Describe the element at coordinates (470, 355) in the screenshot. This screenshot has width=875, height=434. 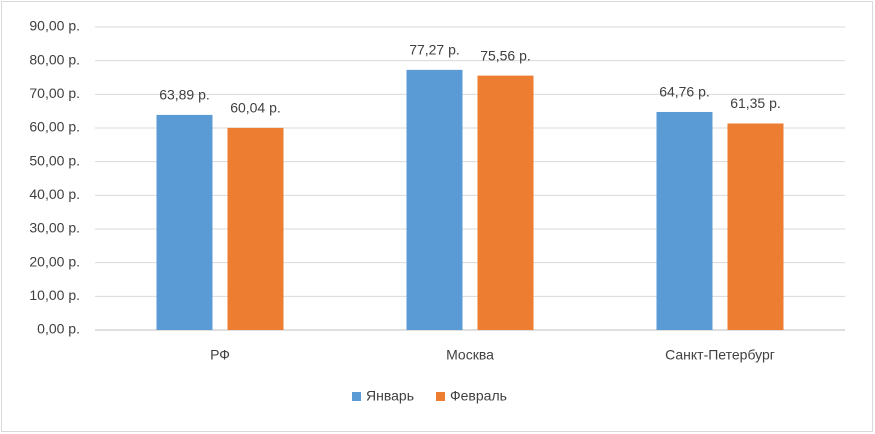
I see `x-tick-label: Москва` at that location.